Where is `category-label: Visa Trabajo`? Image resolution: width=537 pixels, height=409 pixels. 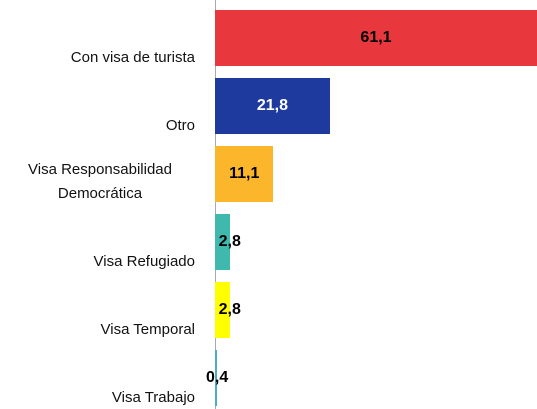
category-label: Visa Trabajo is located at coordinates (153, 397).